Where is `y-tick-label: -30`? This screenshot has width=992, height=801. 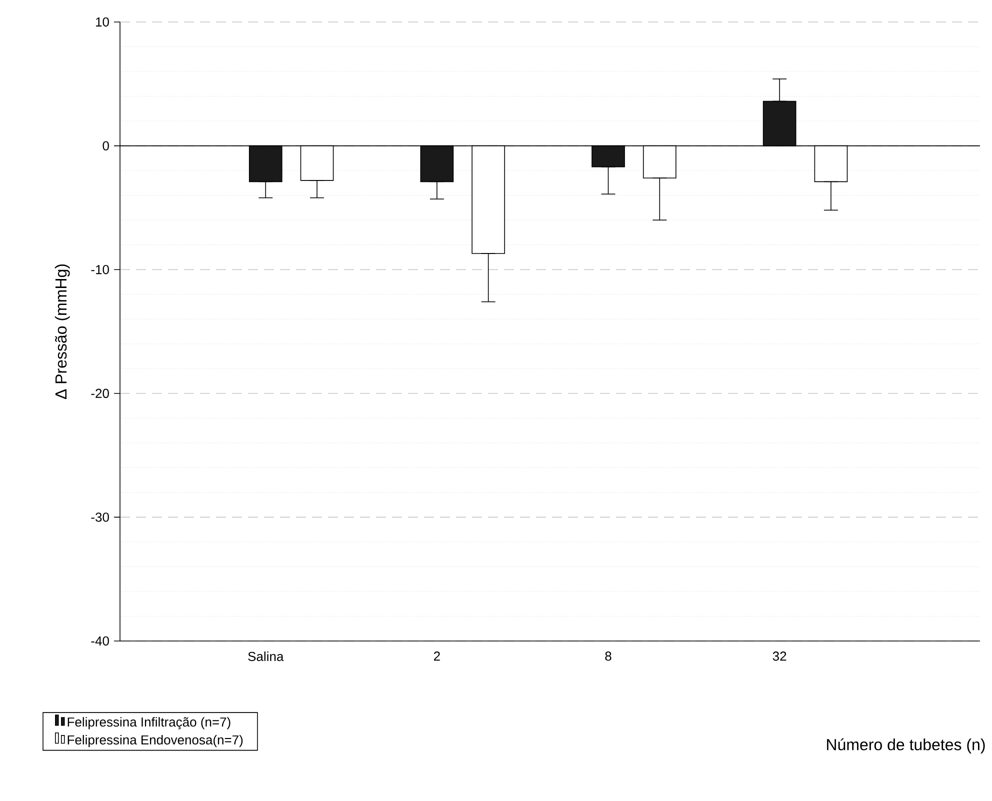 y-tick-label: -30 is located at coordinates (100, 517).